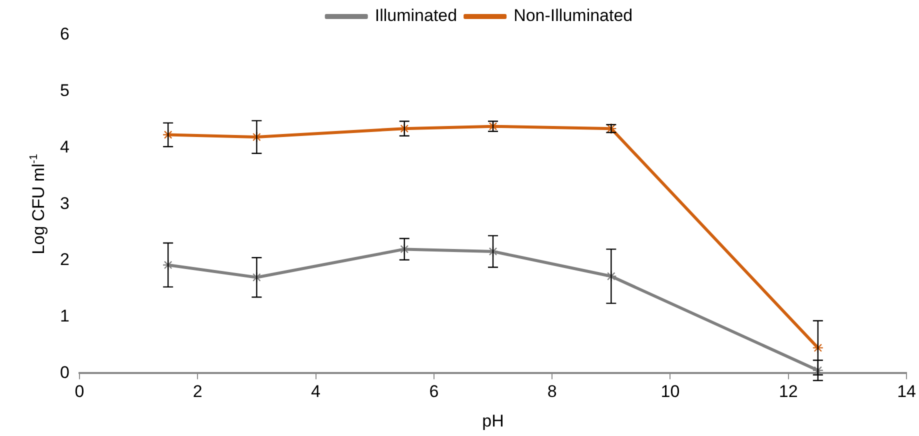  I want to click on x-tick-label: 6, so click(434, 392).